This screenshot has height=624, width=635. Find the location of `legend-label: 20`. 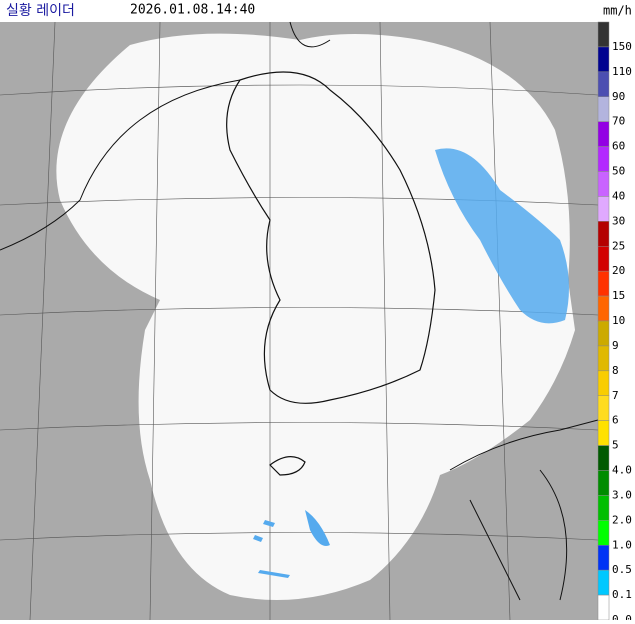

legend-label: 20 is located at coordinates (618, 270).